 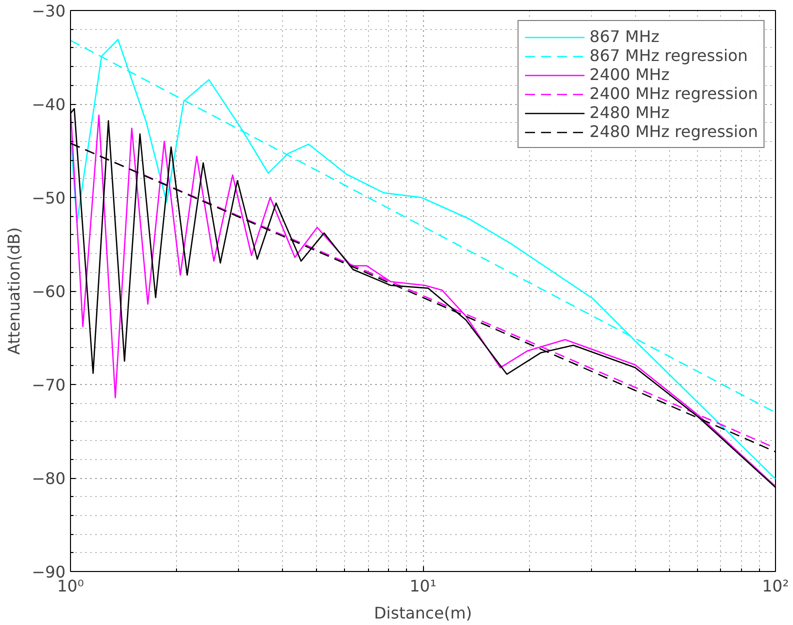 What do you see at coordinates (49, 385) in the screenshot?
I see `y-tick-label: −70` at bounding box center [49, 385].